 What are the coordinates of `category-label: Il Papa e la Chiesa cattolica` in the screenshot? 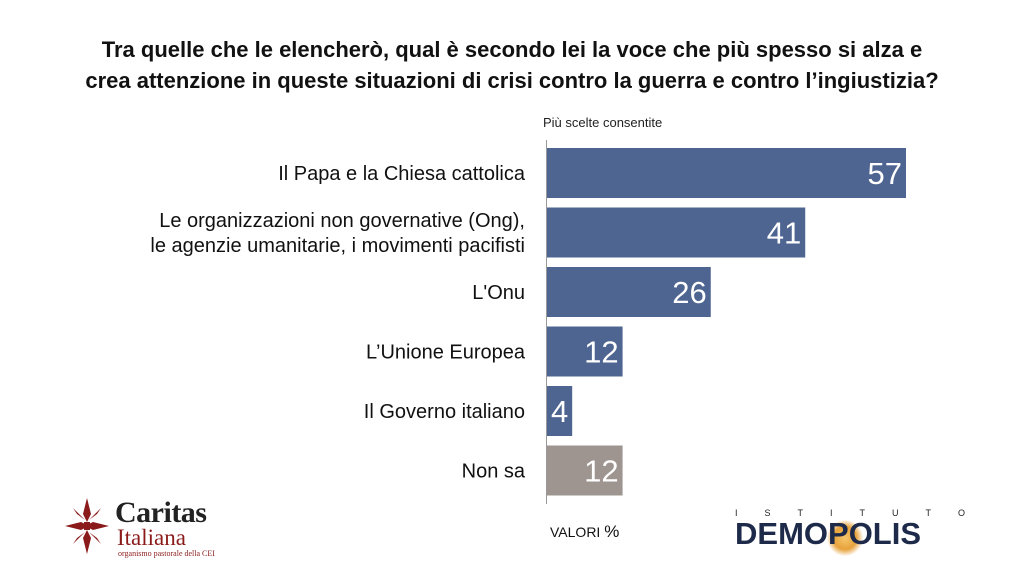 It's located at (402, 174).